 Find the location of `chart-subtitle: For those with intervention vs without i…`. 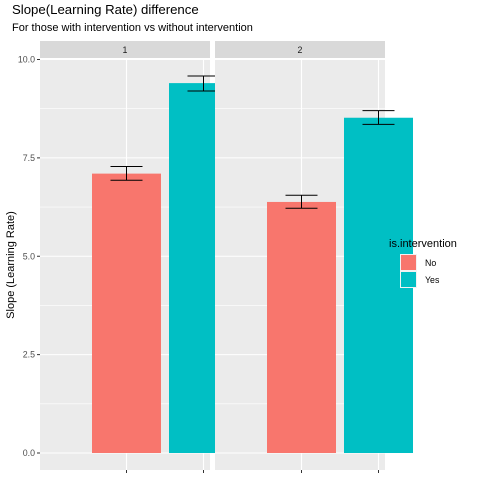

chart-subtitle: For those with intervention vs without i… is located at coordinates (132, 28).